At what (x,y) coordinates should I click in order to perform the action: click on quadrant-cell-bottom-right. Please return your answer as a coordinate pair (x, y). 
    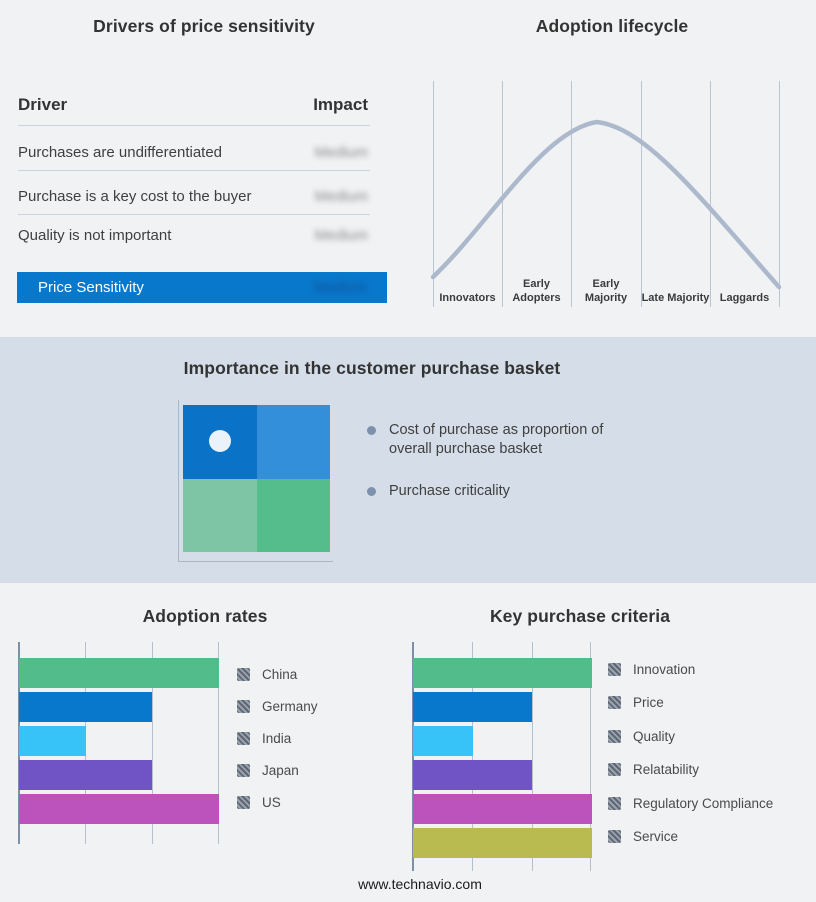
    Looking at the image, I should click on (293, 515).